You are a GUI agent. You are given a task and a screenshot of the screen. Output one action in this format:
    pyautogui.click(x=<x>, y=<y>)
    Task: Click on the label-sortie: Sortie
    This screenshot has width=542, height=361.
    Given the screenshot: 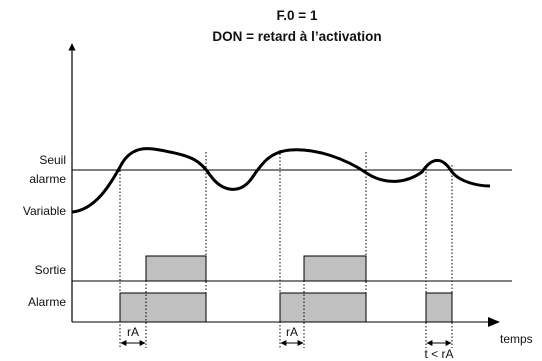 What is the action you would take?
    pyautogui.click(x=51, y=270)
    